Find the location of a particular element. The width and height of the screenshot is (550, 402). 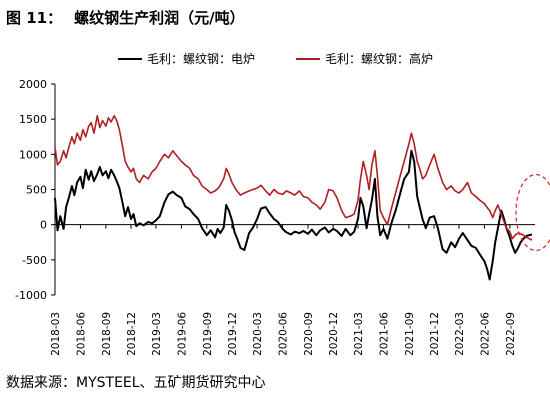

legend-label-blast: 毛利：螺纹钢：高炉 is located at coordinates (379, 58).